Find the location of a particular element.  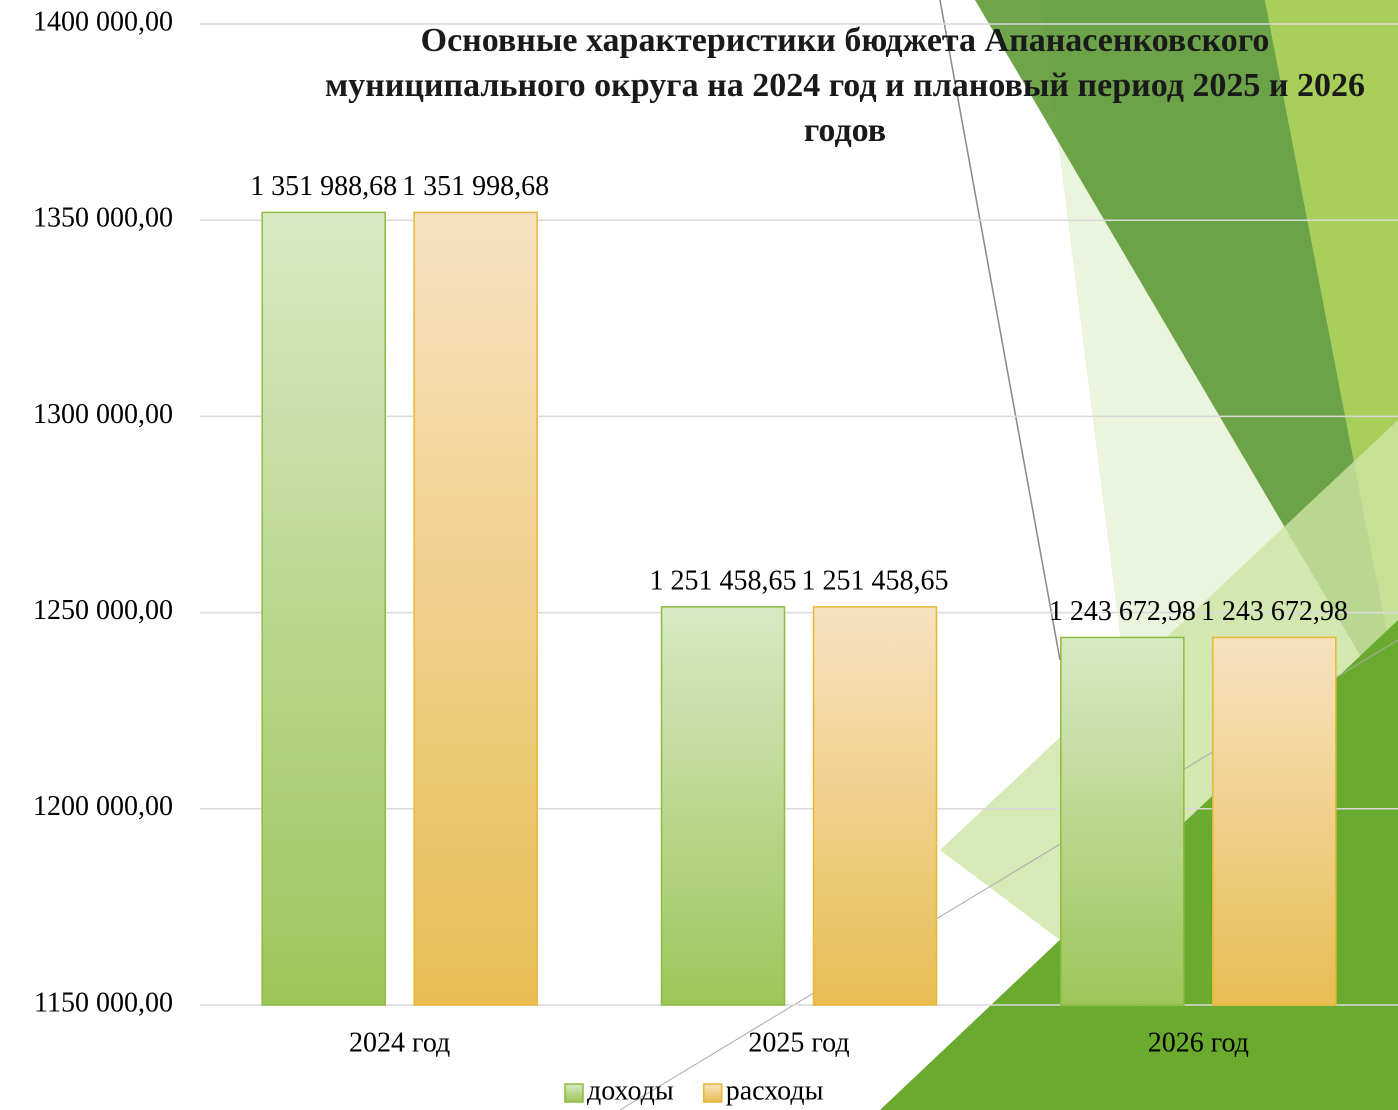

y-tick-label: 1400 000,00 is located at coordinates (103, 21).